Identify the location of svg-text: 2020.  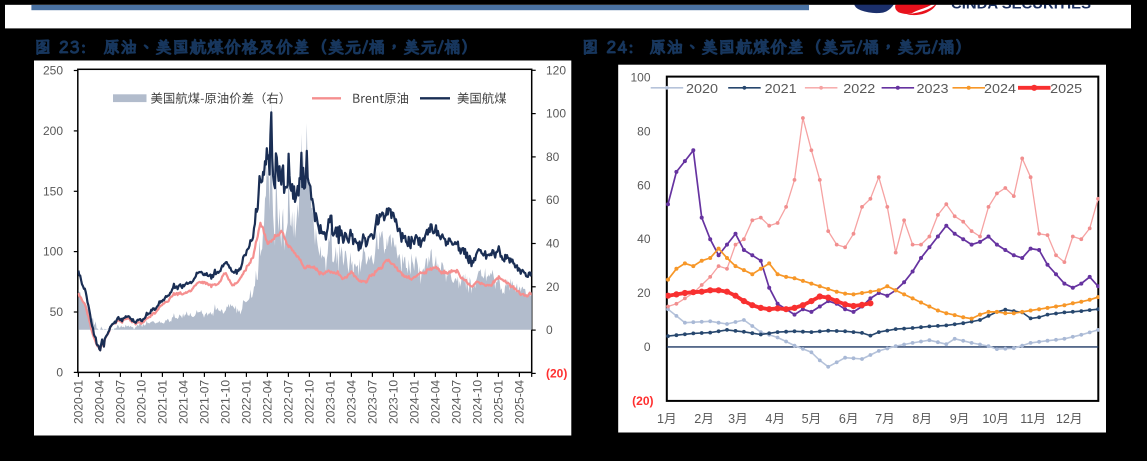
(702, 88).